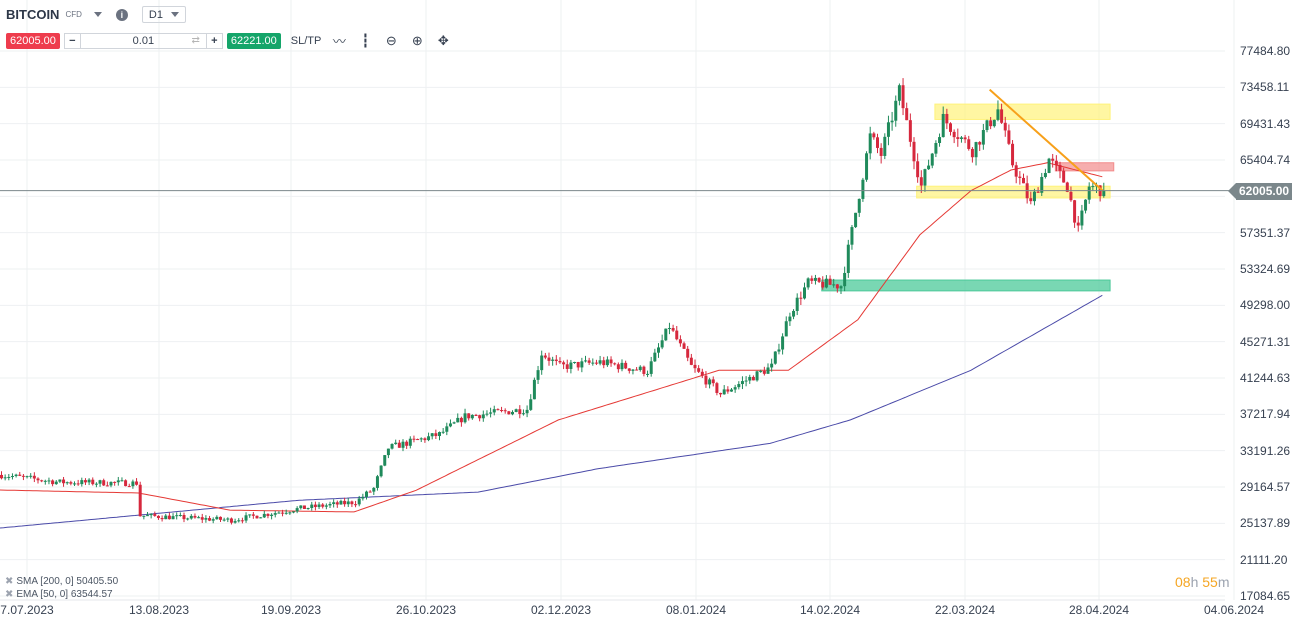 Image resolution: width=1303 pixels, height=617 pixels. I want to click on zoom-out-icon: ⊖, so click(391, 40).